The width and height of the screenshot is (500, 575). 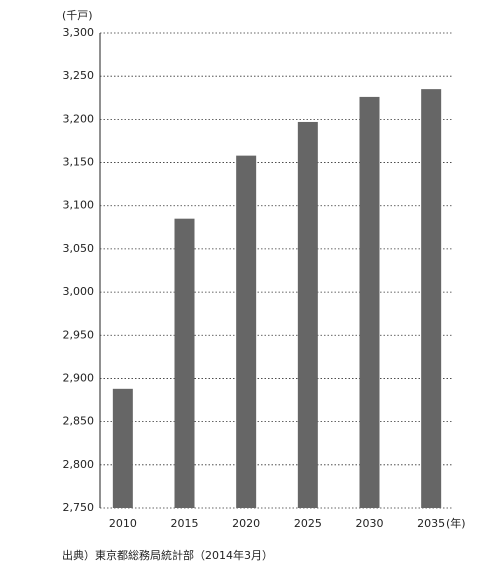 What do you see at coordinates (185, 523) in the screenshot?
I see `x-tick-label: 2015` at bounding box center [185, 523].